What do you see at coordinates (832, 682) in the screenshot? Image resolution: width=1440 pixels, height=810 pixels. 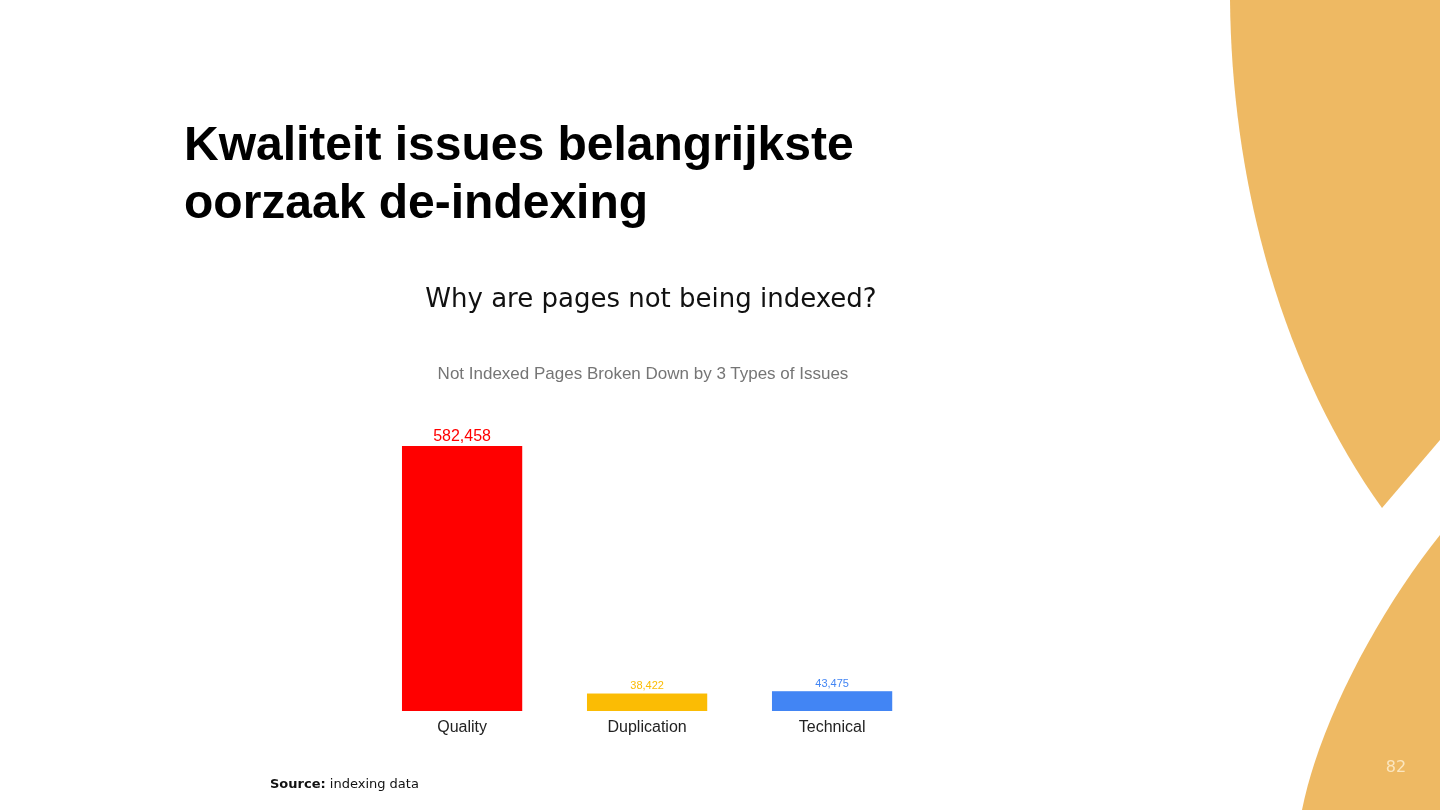 I see `data-label: 43,475` at bounding box center [832, 682].